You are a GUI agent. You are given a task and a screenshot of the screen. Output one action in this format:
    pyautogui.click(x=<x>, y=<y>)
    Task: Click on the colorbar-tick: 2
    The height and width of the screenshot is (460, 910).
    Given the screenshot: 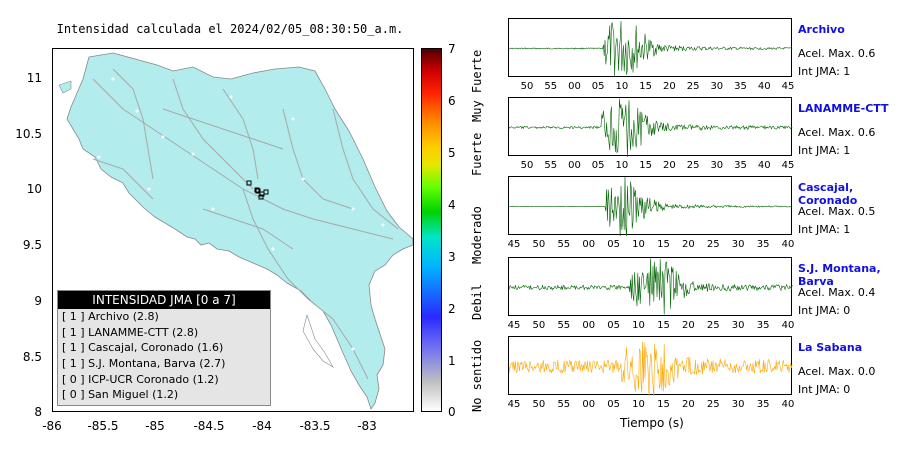 What is the action you would take?
    pyautogui.click(x=452, y=309)
    